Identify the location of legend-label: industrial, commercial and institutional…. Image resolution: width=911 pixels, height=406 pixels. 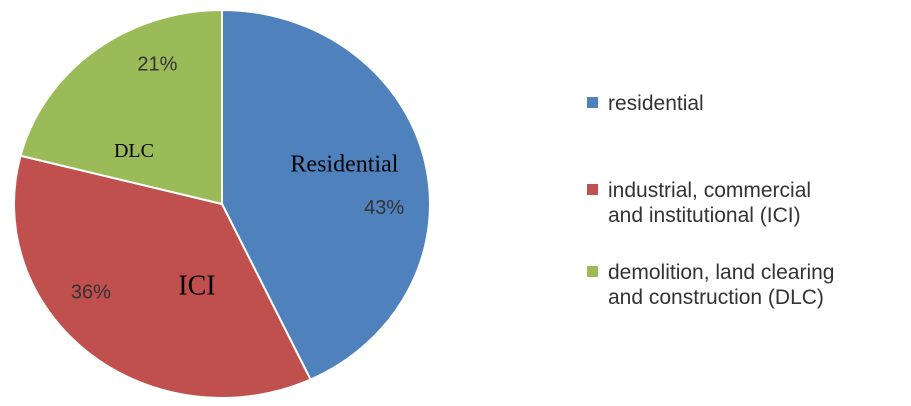
(712, 203).